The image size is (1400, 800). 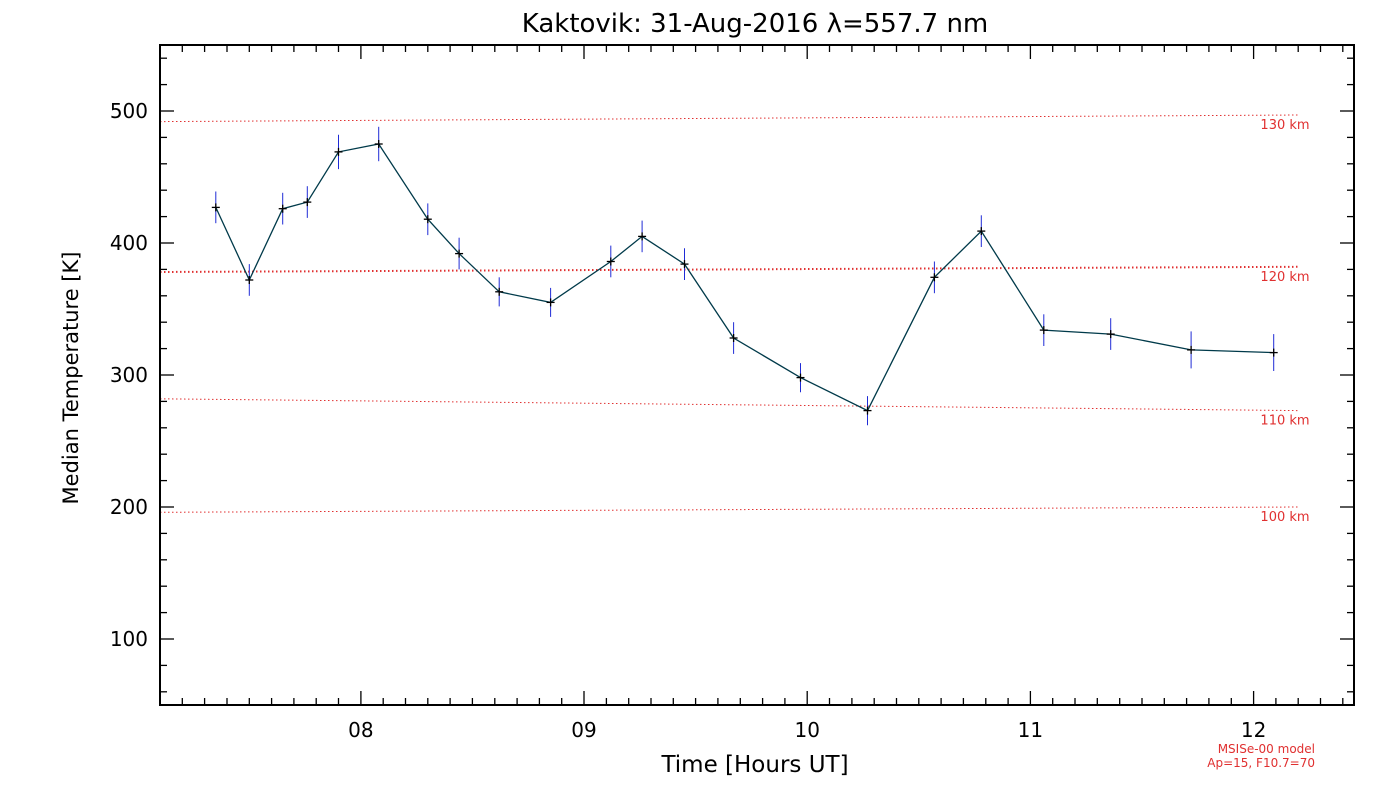 What do you see at coordinates (1284, 125) in the screenshot?
I see `reference-label: 130 km` at bounding box center [1284, 125].